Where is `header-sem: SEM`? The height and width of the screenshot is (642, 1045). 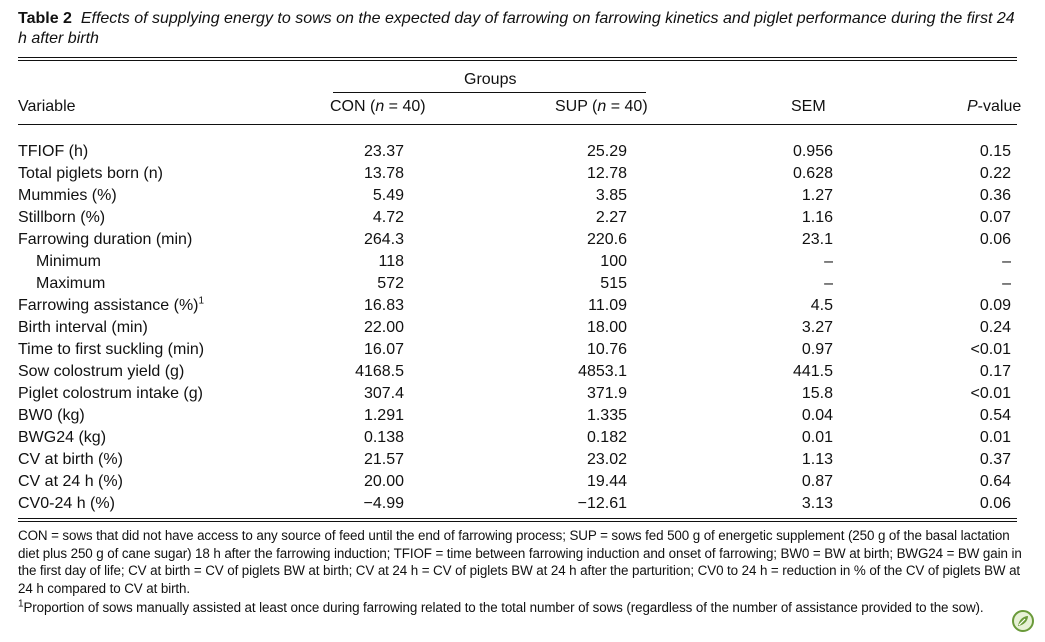
header-sem: SEM is located at coordinates (808, 106).